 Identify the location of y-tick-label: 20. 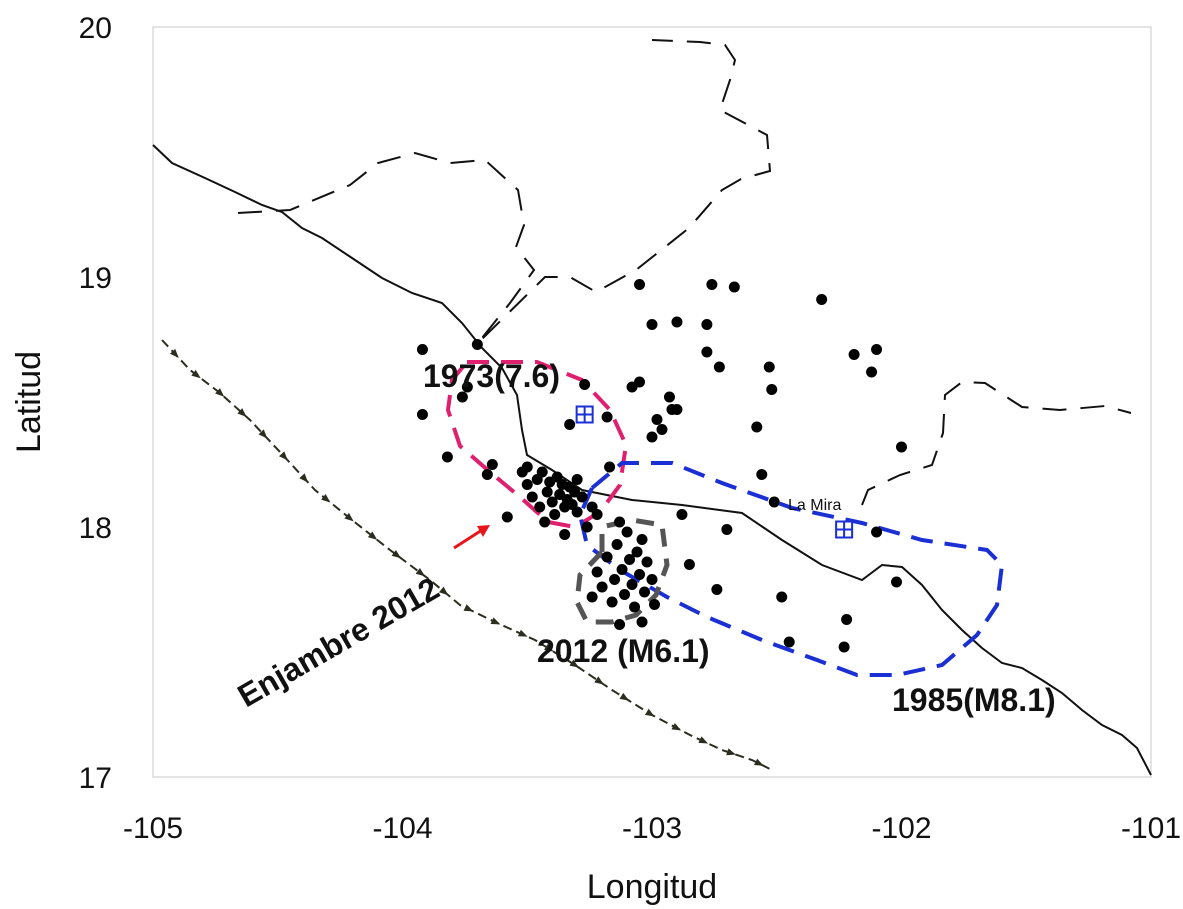
(95, 28).